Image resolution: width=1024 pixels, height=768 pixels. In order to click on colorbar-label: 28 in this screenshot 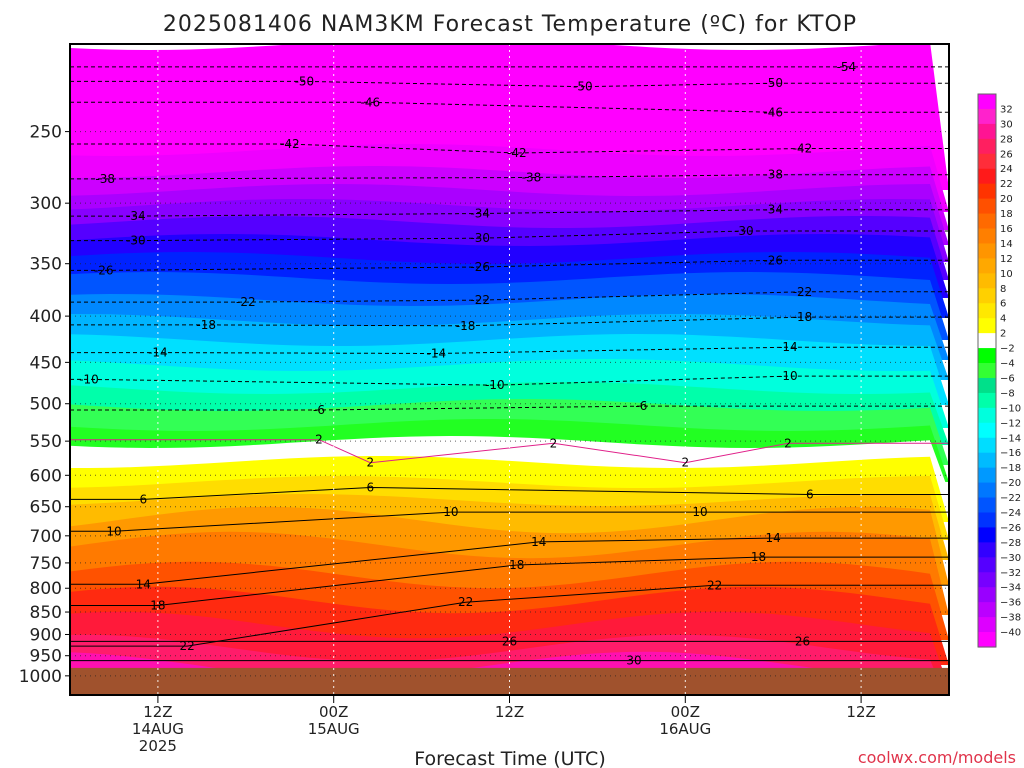, I will do `click(1006, 139)`.